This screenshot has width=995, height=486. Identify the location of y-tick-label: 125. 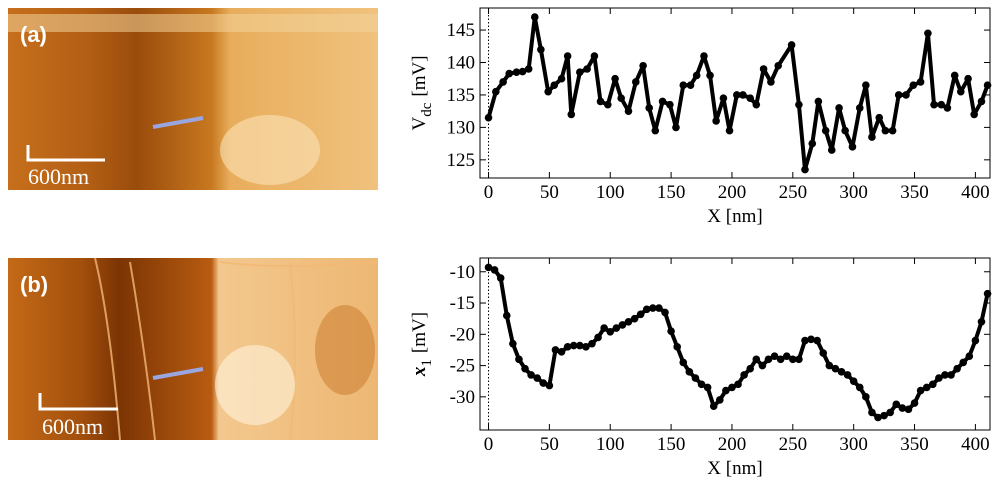
(461, 160).